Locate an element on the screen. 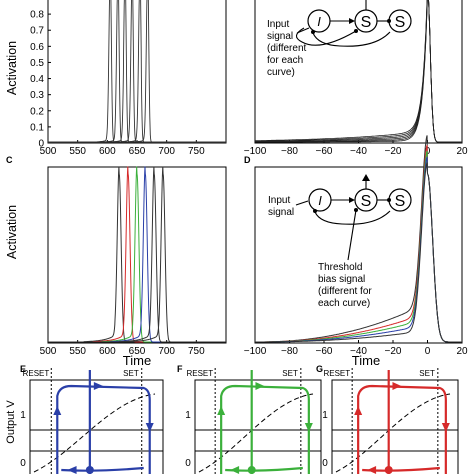 The image size is (474, 474). panel-f-reset-label: RESET is located at coordinates (199, 373).